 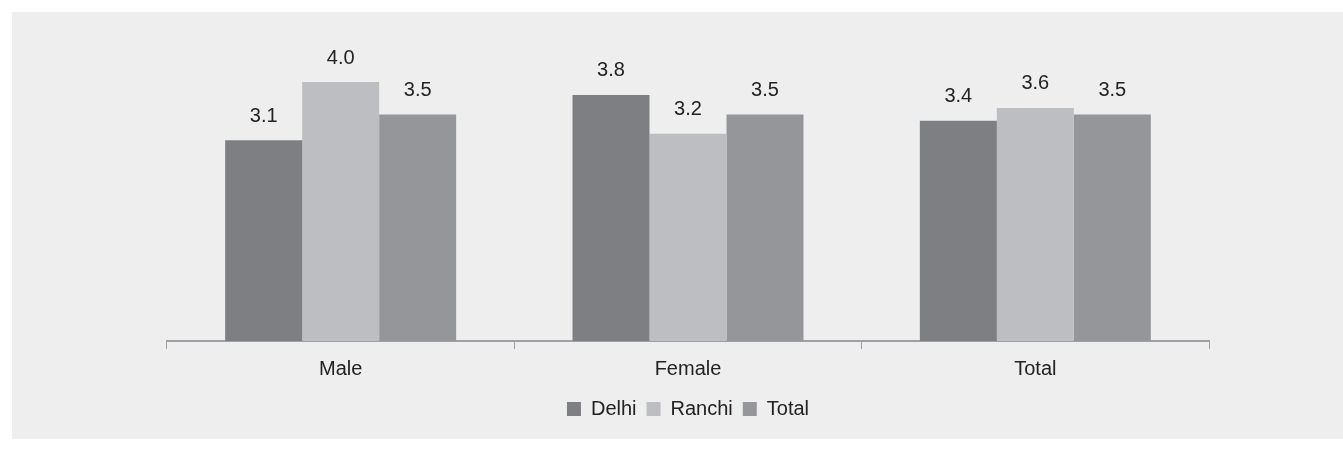 I want to click on legend-label: Total, so click(x=788, y=407).